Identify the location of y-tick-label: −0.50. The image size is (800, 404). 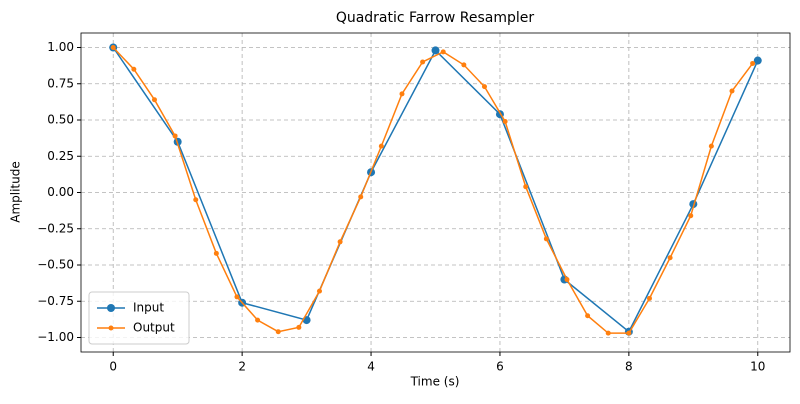
(55, 265).